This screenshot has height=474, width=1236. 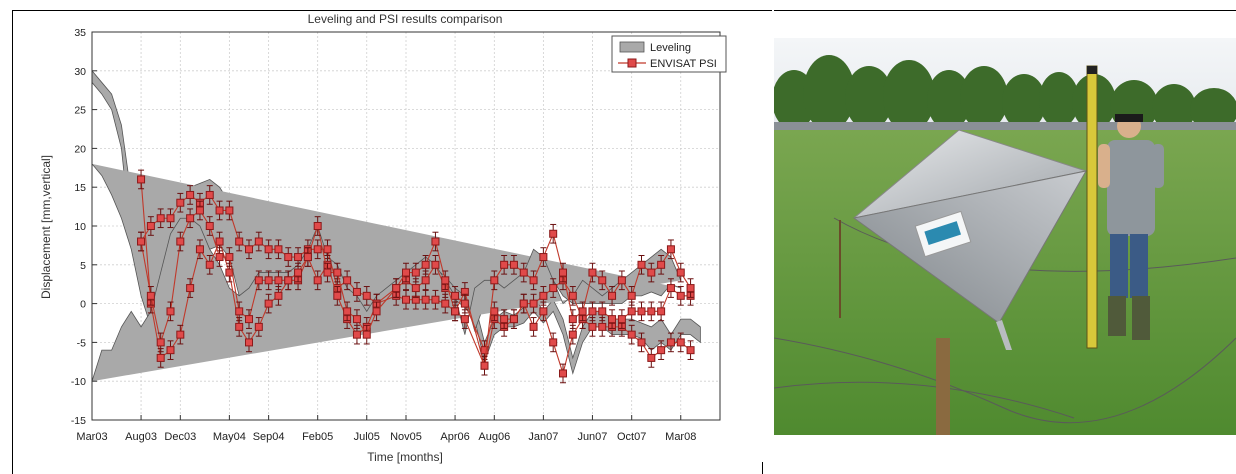 I want to click on y-tick-label: 25, so click(x=80, y=111).